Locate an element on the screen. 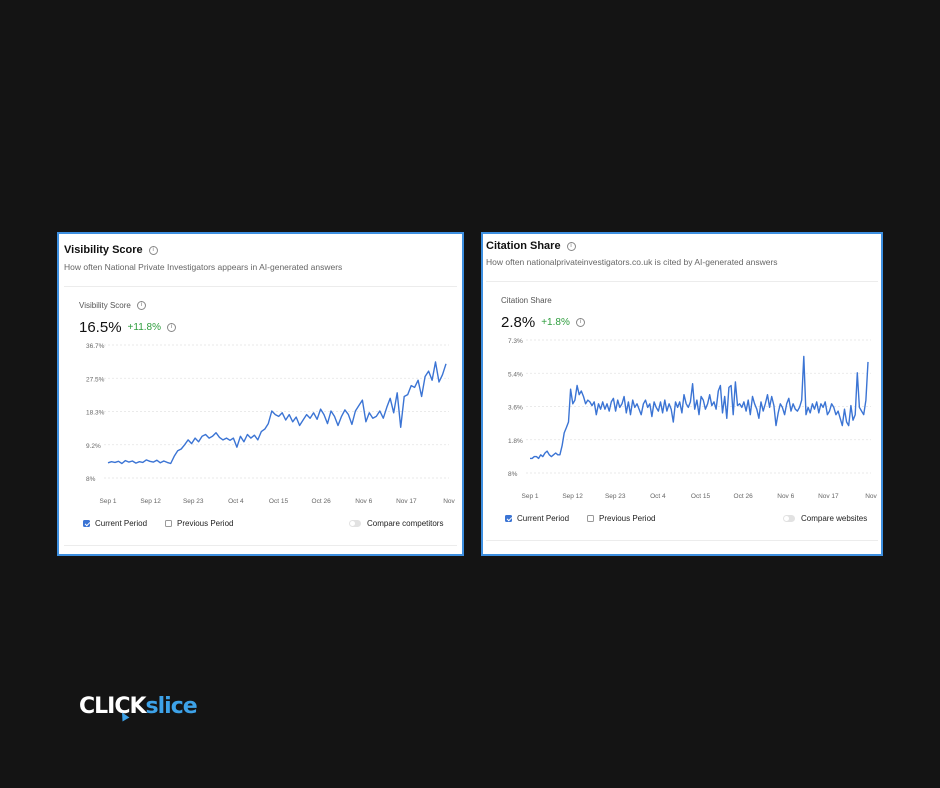 This screenshot has height=788, width=940. compare-label: Compare competitors is located at coordinates (405, 523).